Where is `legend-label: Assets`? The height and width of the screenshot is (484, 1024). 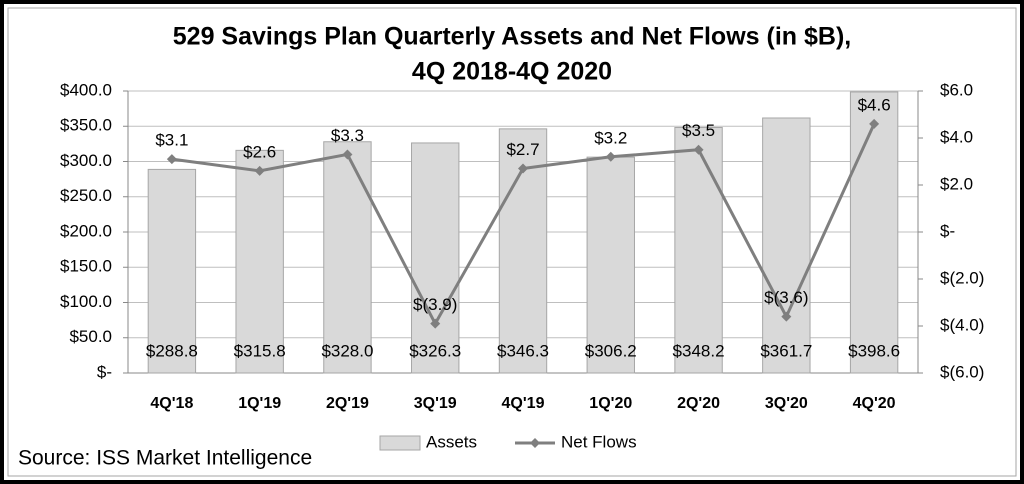 legend-label: Assets is located at coordinates (451, 441).